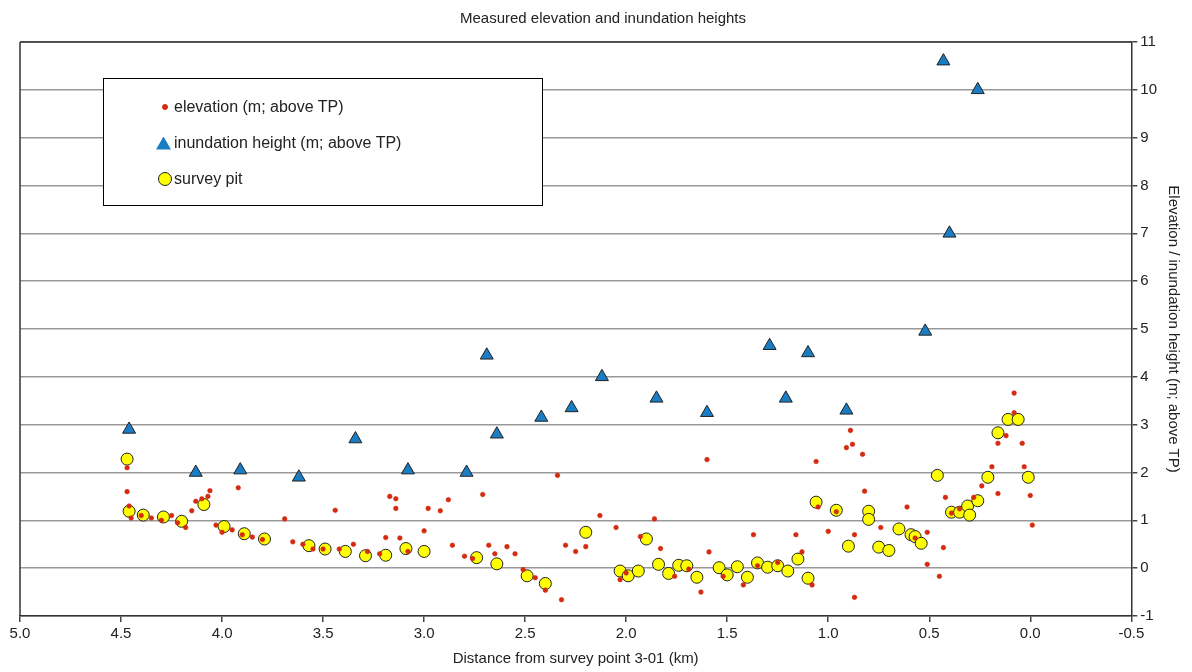 Image resolution: width=1192 pixels, height=672 pixels. What do you see at coordinates (1144, 471) in the screenshot?
I see `y-tick-label: 2` at bounding box center [1144, 471].